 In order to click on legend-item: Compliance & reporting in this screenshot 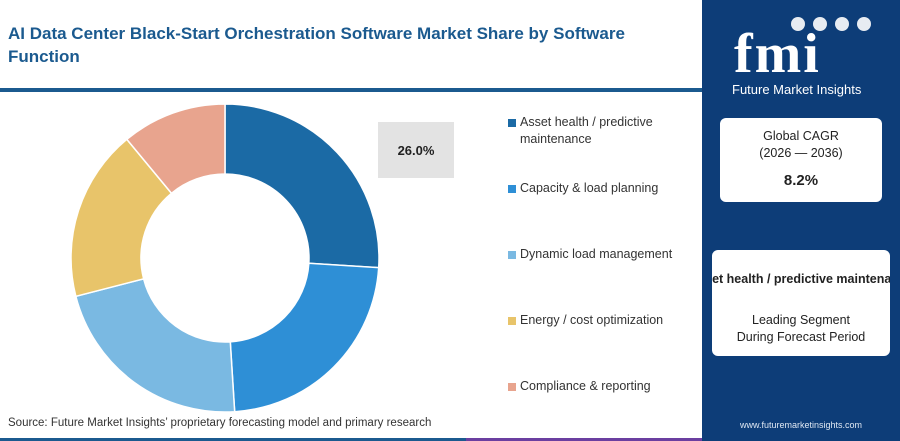, I will do `click(603, 386)`.